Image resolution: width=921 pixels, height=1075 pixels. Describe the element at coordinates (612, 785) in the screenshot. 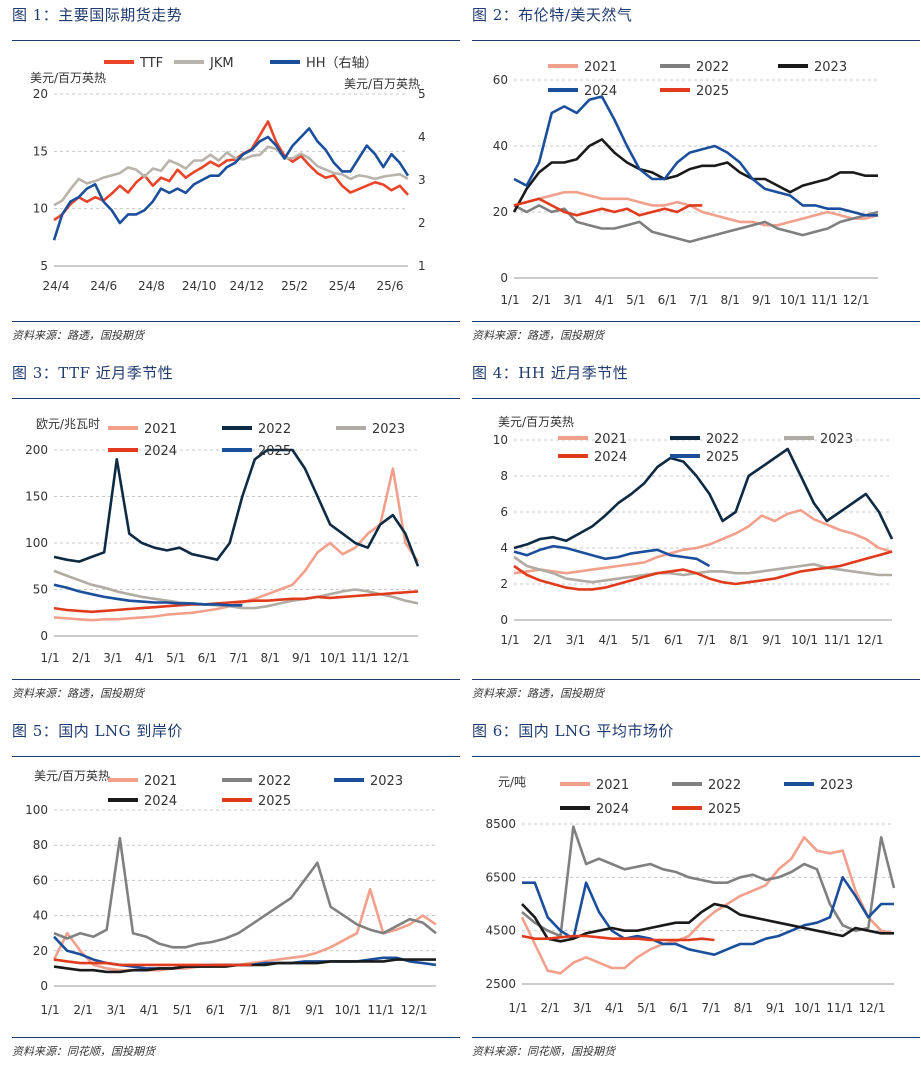

I see `figure-6-legend-label: 2021` at that location.